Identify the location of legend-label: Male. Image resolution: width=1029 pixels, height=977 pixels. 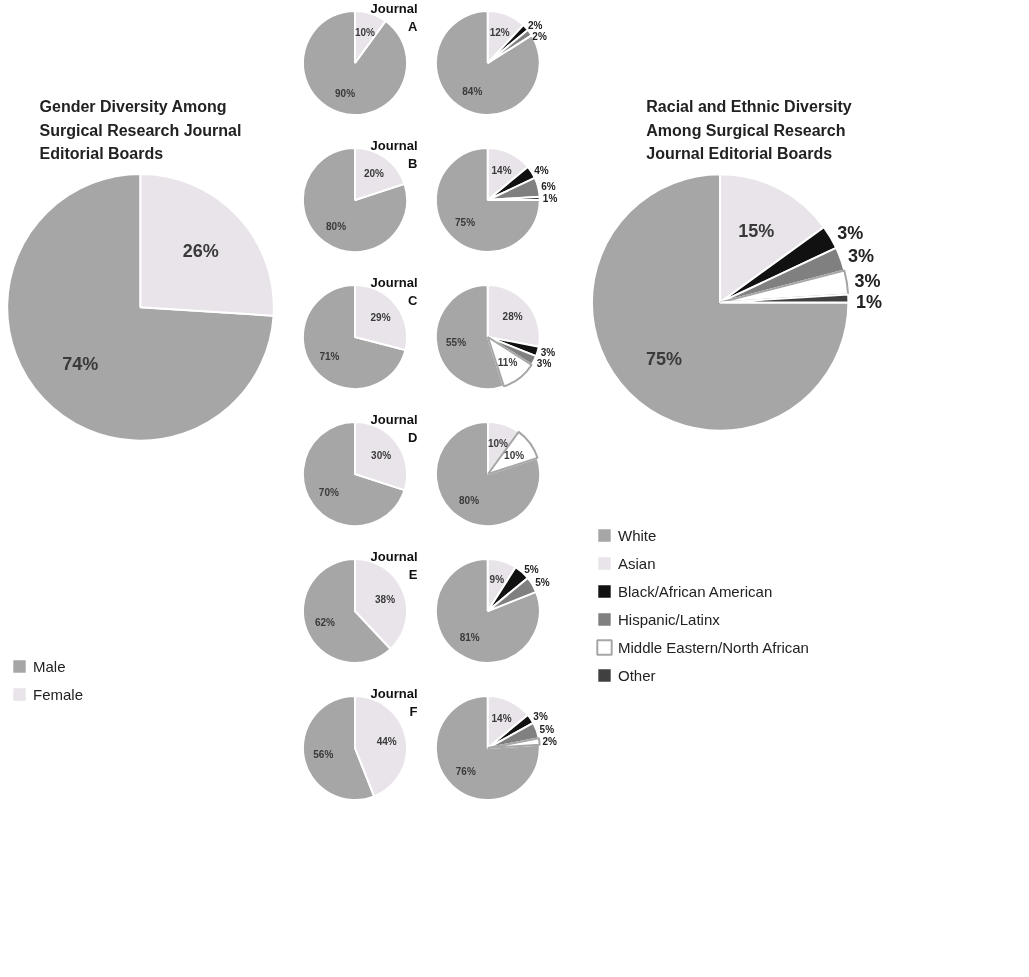
(49, 666).